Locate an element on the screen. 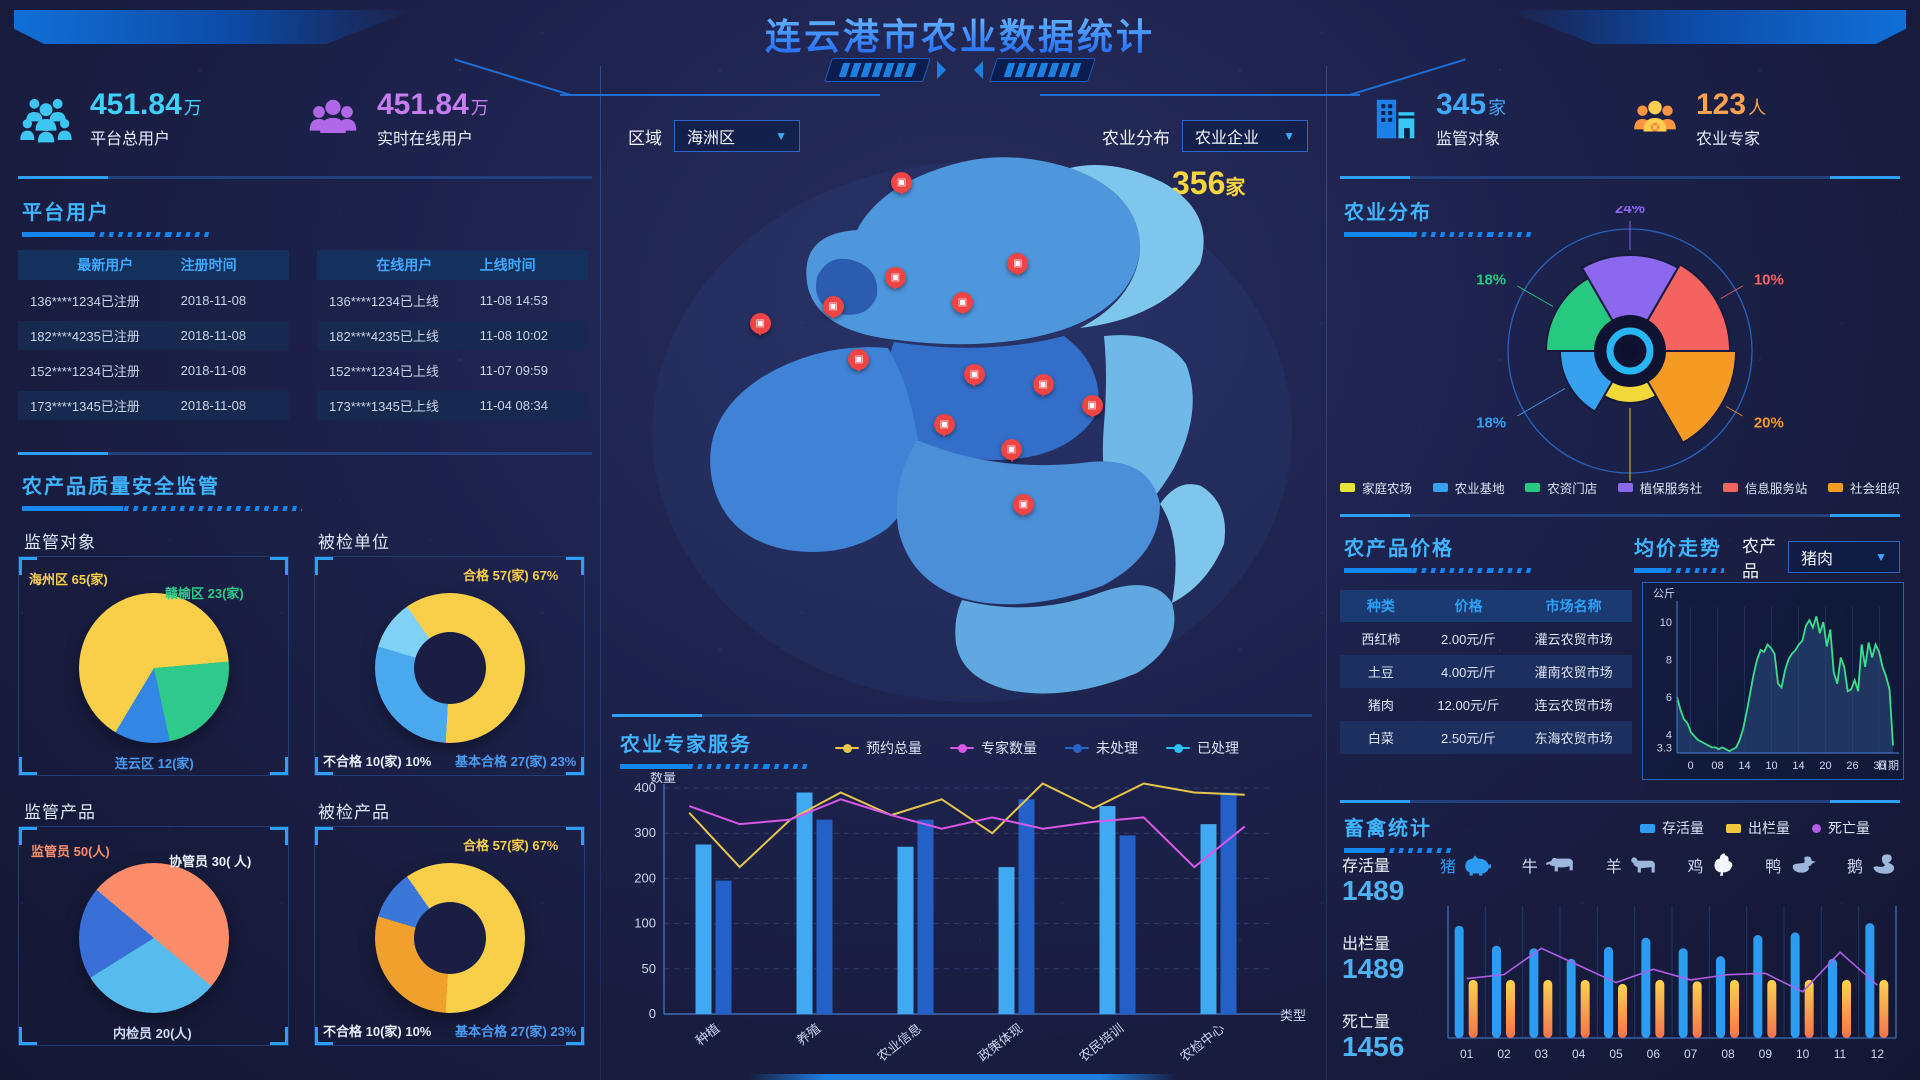  column-separator-left is located at coordinates (600, 573).